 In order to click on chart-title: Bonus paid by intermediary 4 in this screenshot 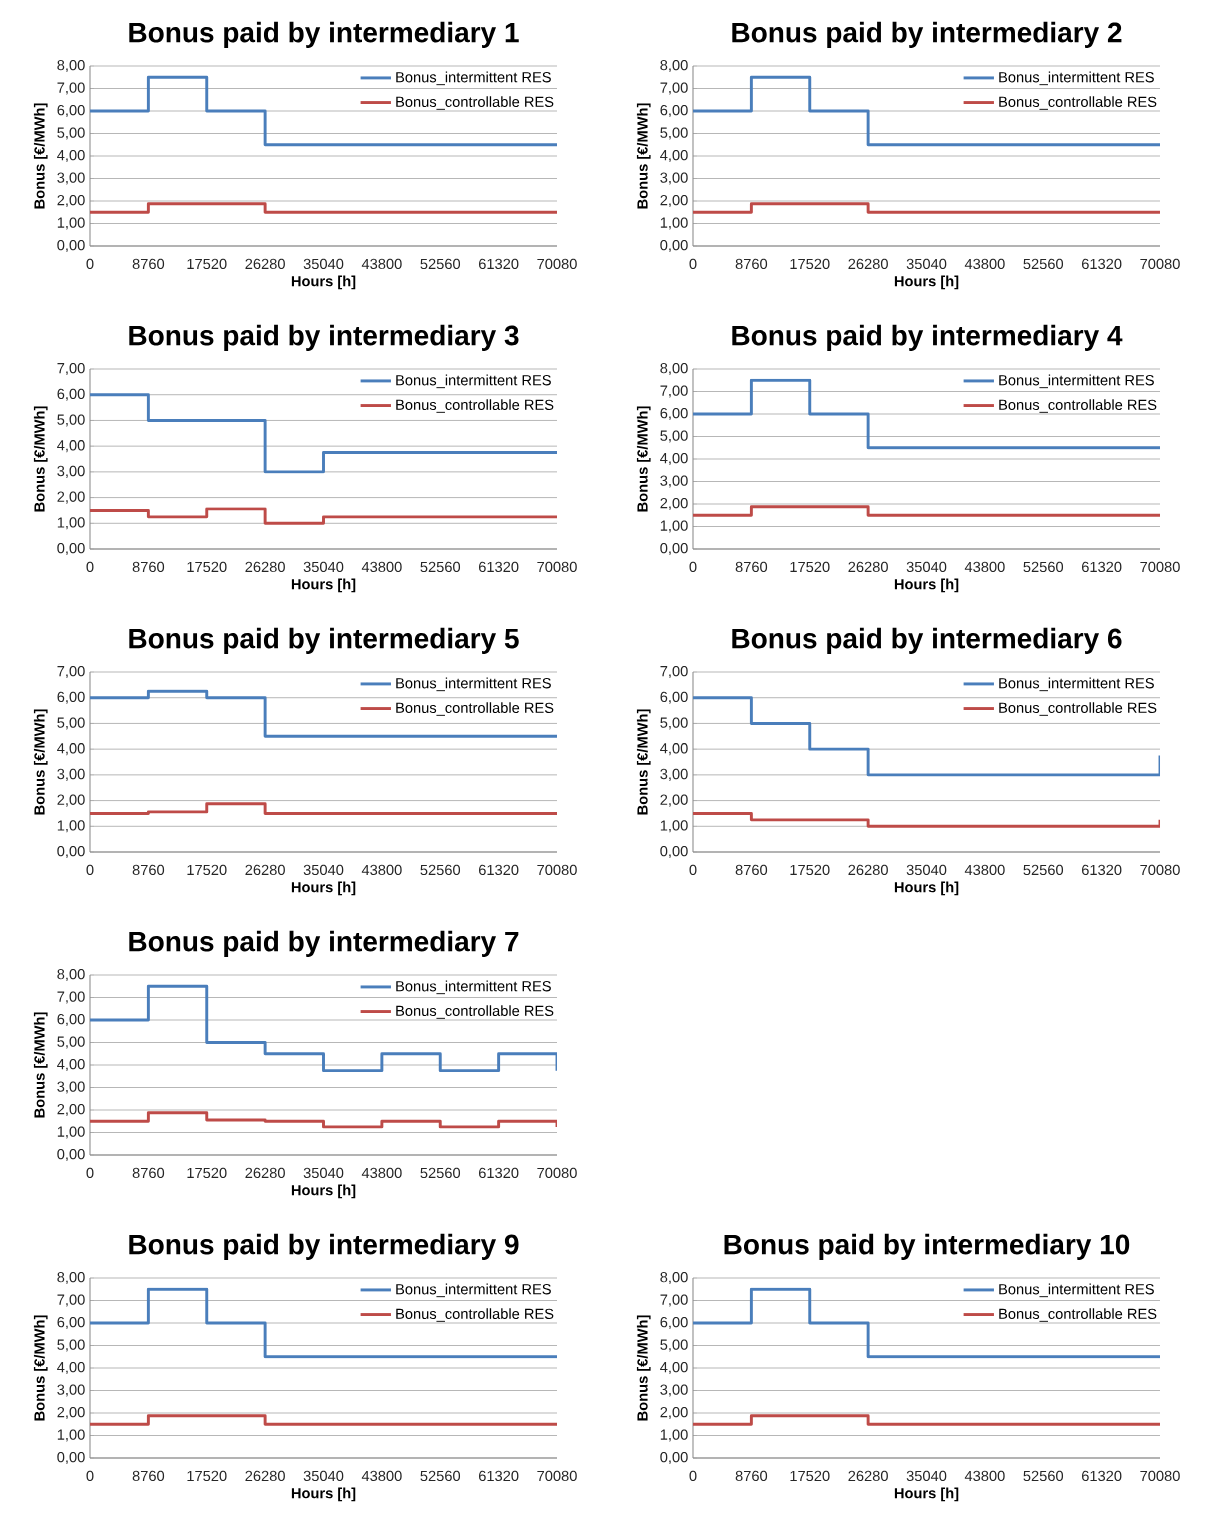, I will do `click(927, 337)`.